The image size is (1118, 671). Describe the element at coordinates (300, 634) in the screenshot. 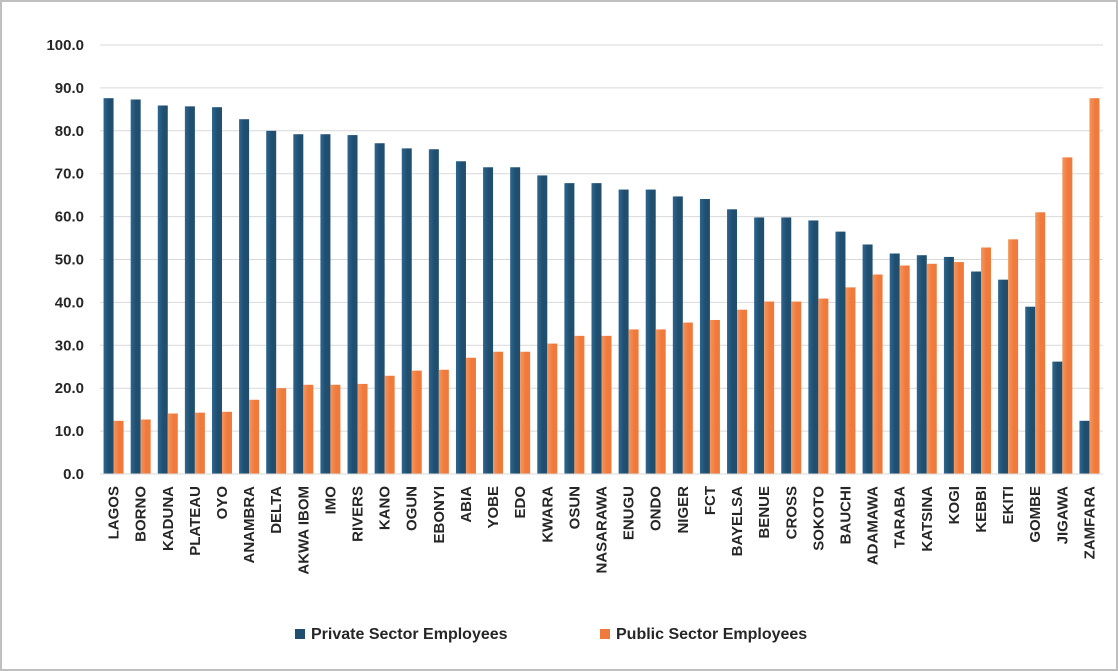

I see `legend-swatch-private` at that location.